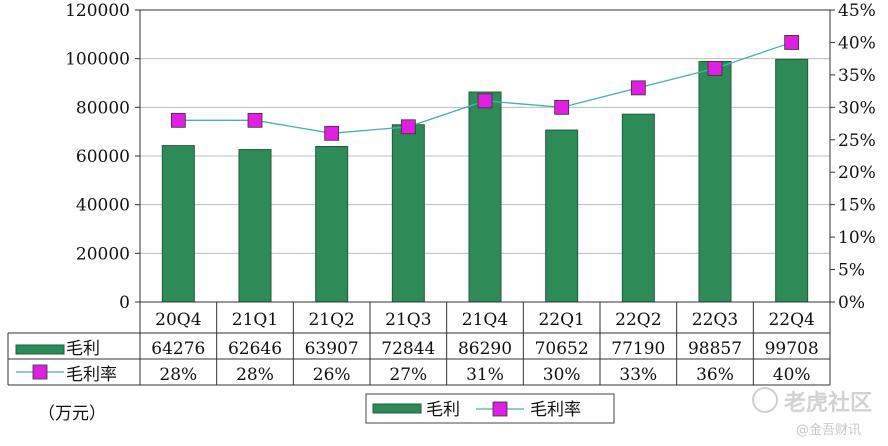 This screenshot has width=888, height=446. What do you see at coordinates (97, 60) in the screenshot?
I see `left-axis-tick-label: 100000` at bounding box center [97, 60].